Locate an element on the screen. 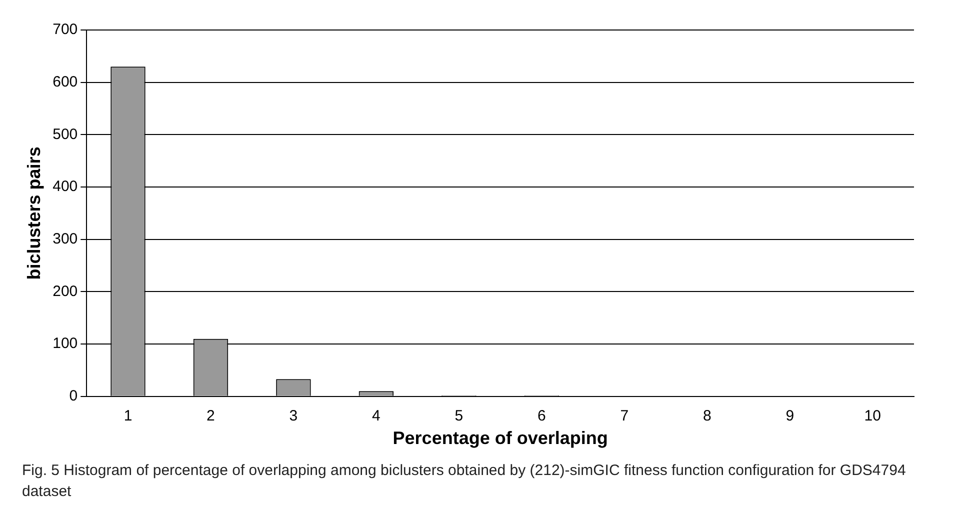 This screenshot has height=519, width=954. x-tick-label: 10 is located at coordinates (872, 416).